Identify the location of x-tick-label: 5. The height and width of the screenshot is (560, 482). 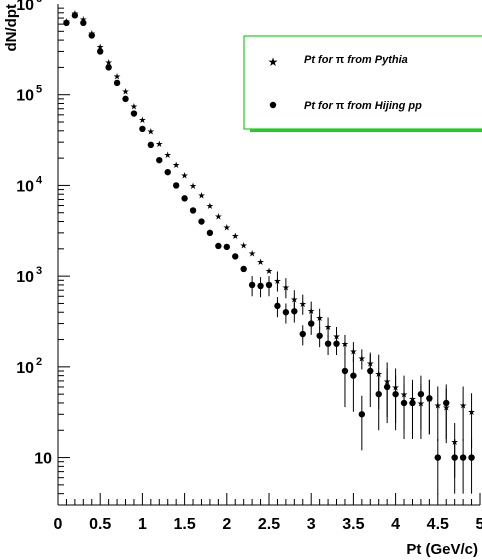
(479, 524).